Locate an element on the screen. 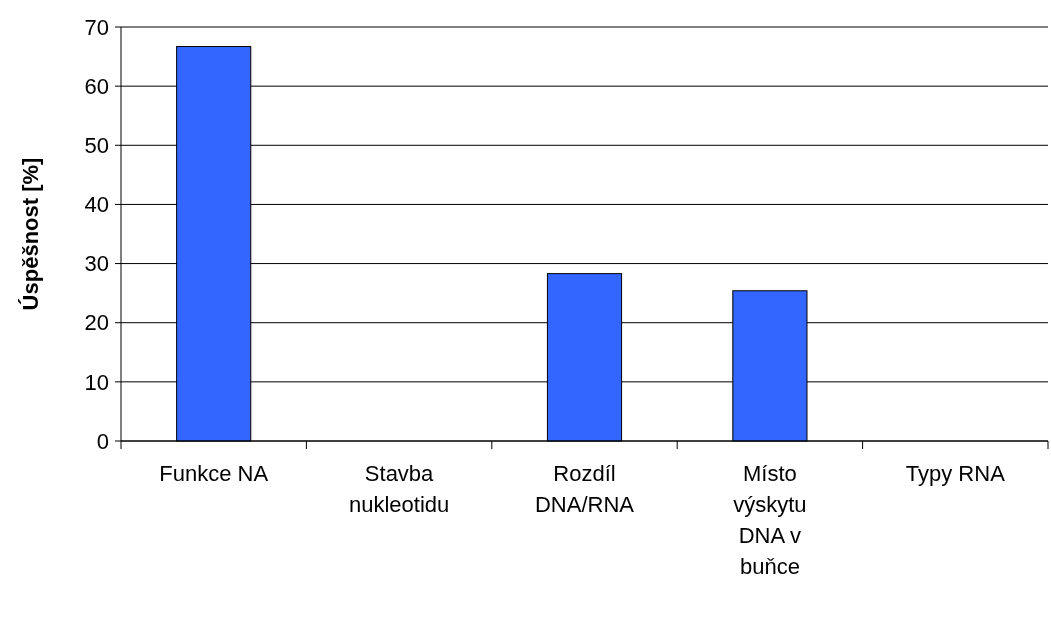  x-tick-label: Místo výskytu DNA v buňce is located at coordinates (770, 520).